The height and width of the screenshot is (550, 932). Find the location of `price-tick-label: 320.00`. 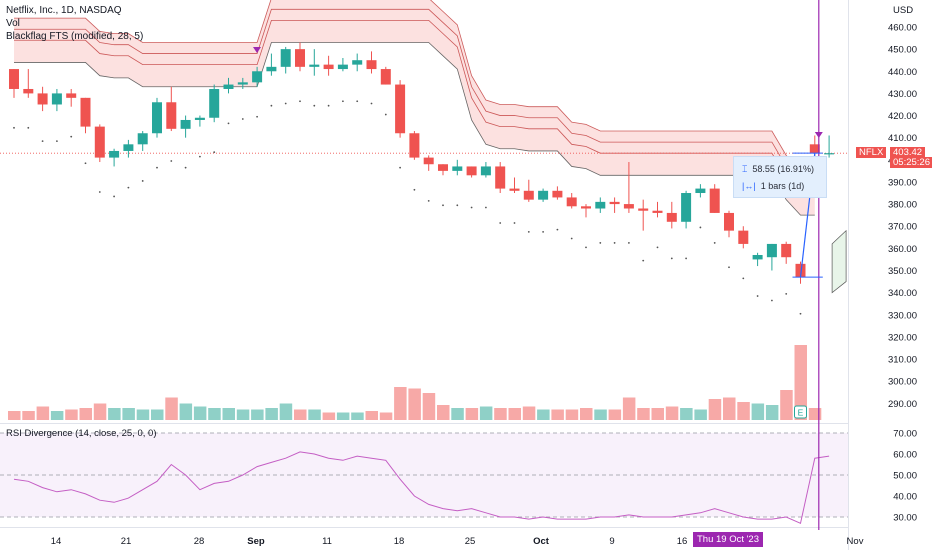

price-tick-label: 320.00 is located at coordinates (902, 337).